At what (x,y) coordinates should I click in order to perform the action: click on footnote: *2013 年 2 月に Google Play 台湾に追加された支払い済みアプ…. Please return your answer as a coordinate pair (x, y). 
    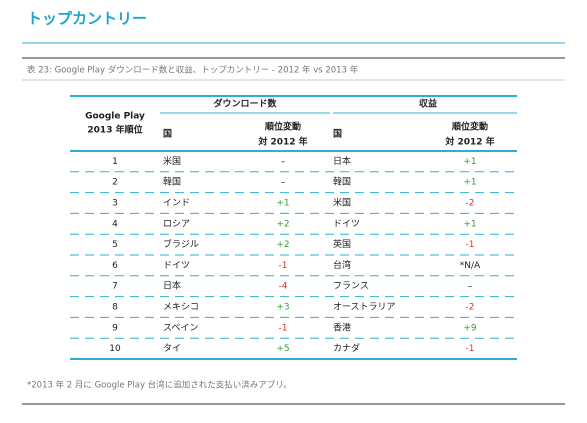
    Looking at the image, I should click on (159, 385).